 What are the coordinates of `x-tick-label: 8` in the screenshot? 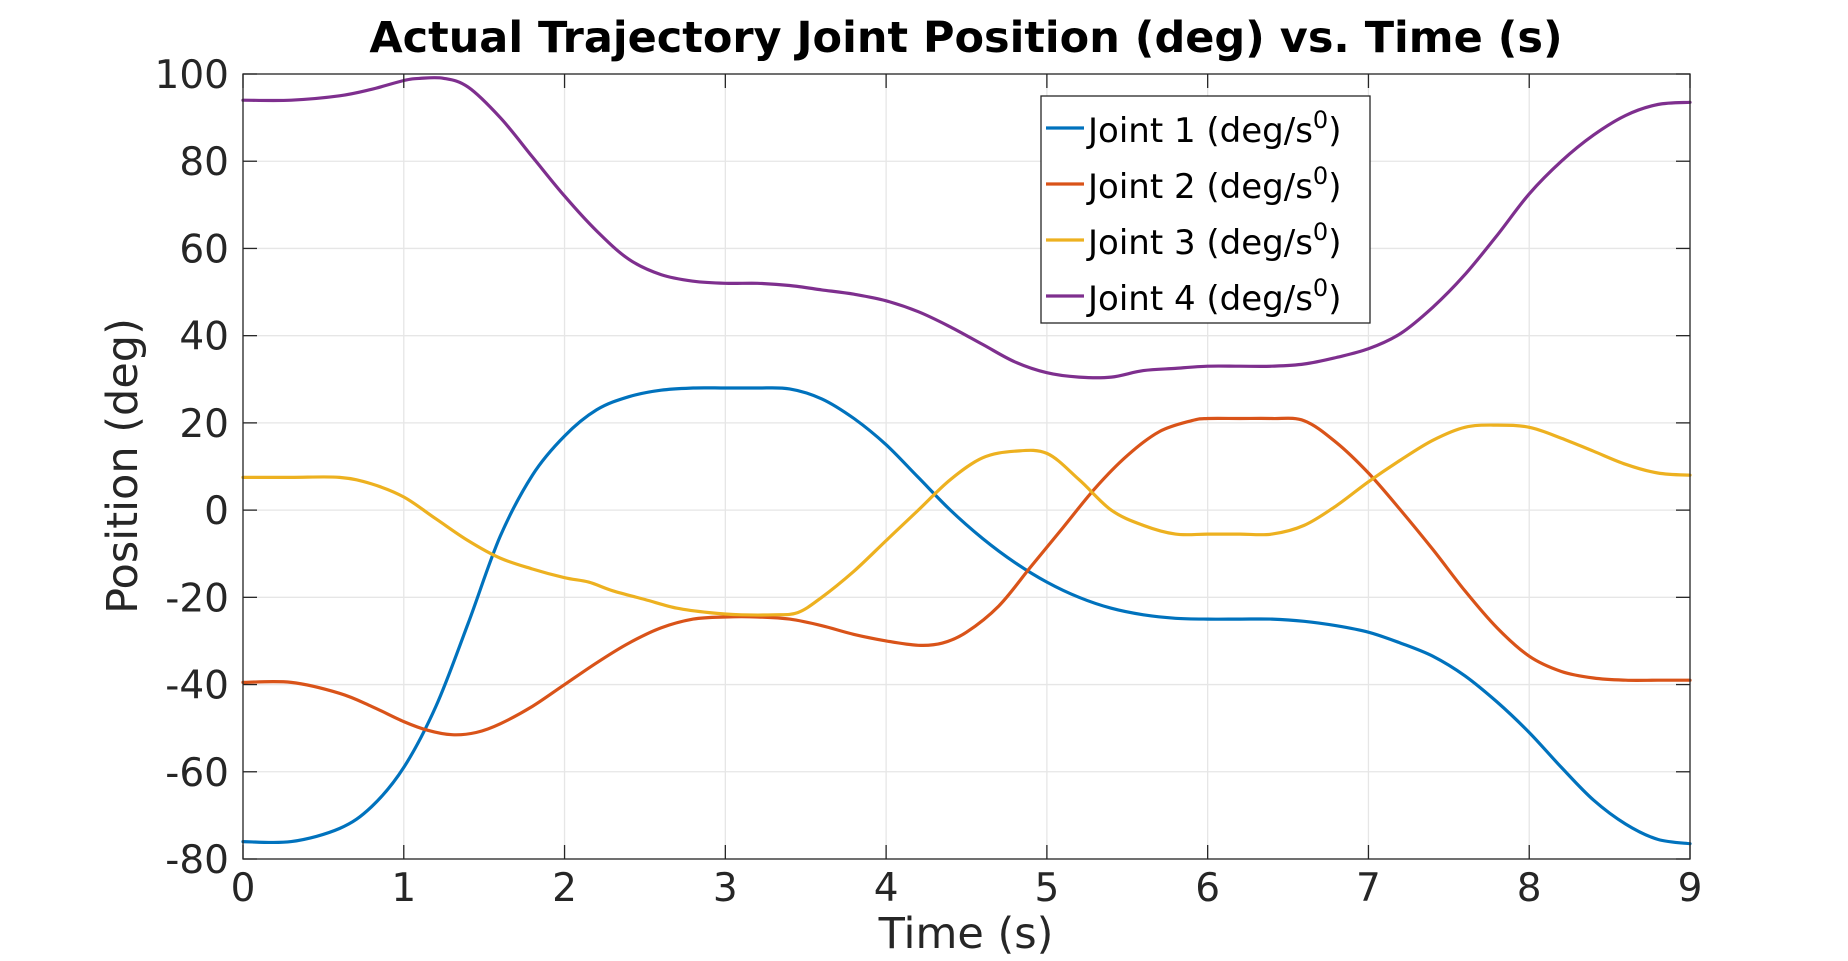 It's located at (1529, 888).